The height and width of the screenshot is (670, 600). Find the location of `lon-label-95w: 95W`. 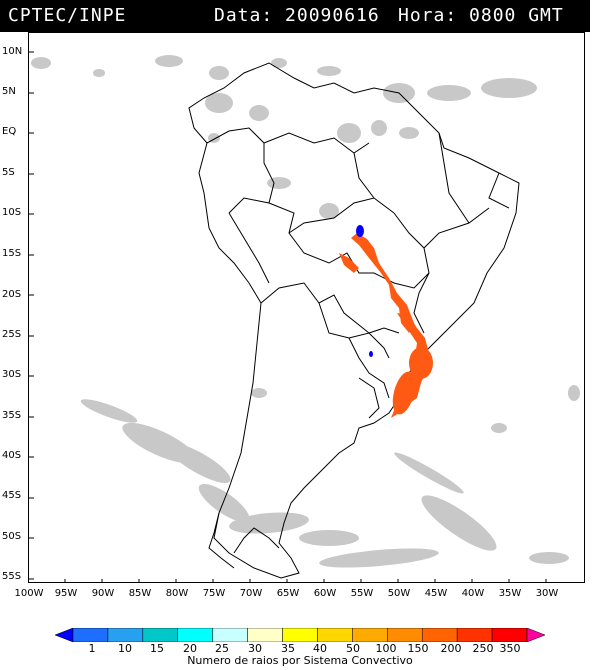

lon-label-95w: 95W is located at coordinates (66, 593).